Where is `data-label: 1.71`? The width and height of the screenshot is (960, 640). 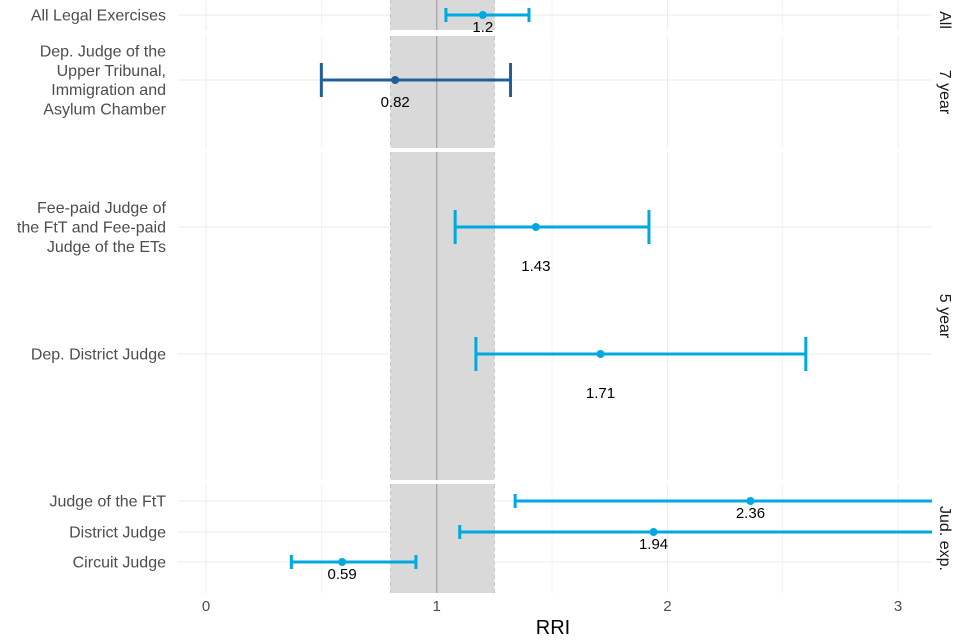
data-label: 1.71 is located at coordinates (600, 393).